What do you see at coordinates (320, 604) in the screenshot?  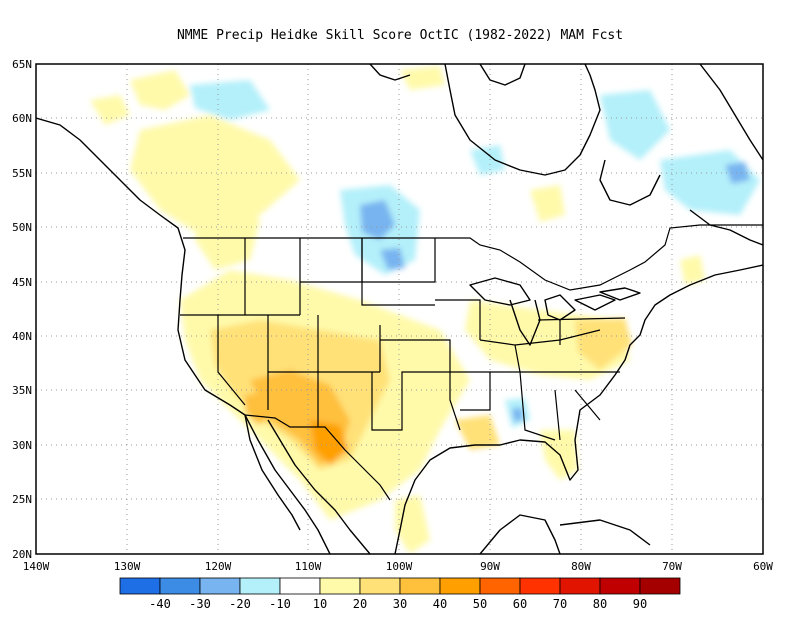 I see `colorbar-label: 10` at bounding box center [320, 604].